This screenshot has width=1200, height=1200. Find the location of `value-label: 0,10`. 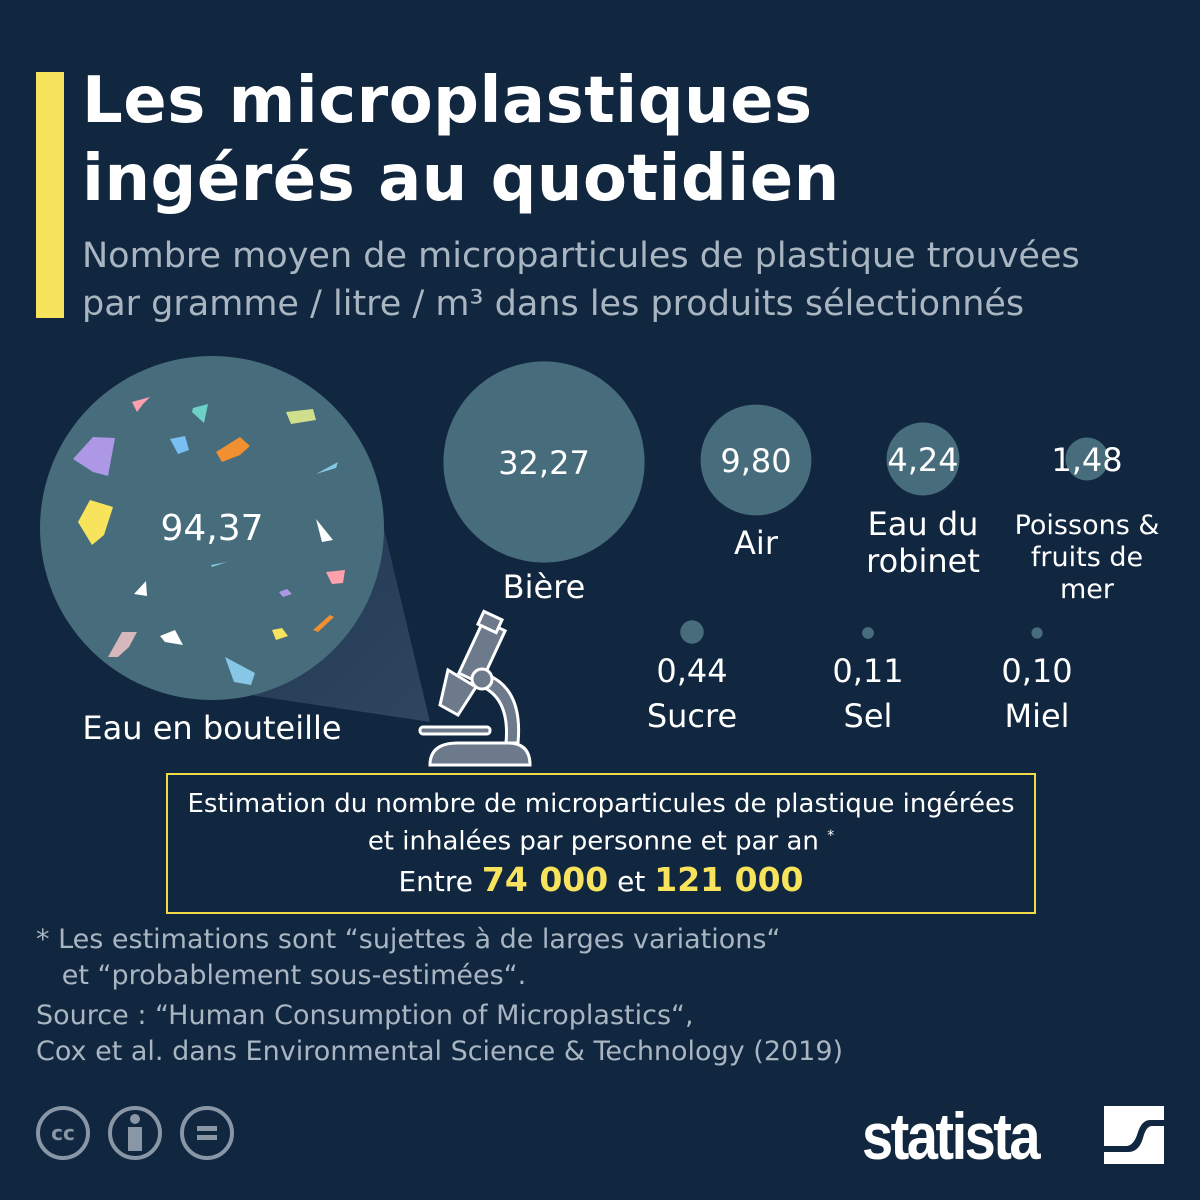

value-label: 0,10 is located at coordinates (1036, 671).